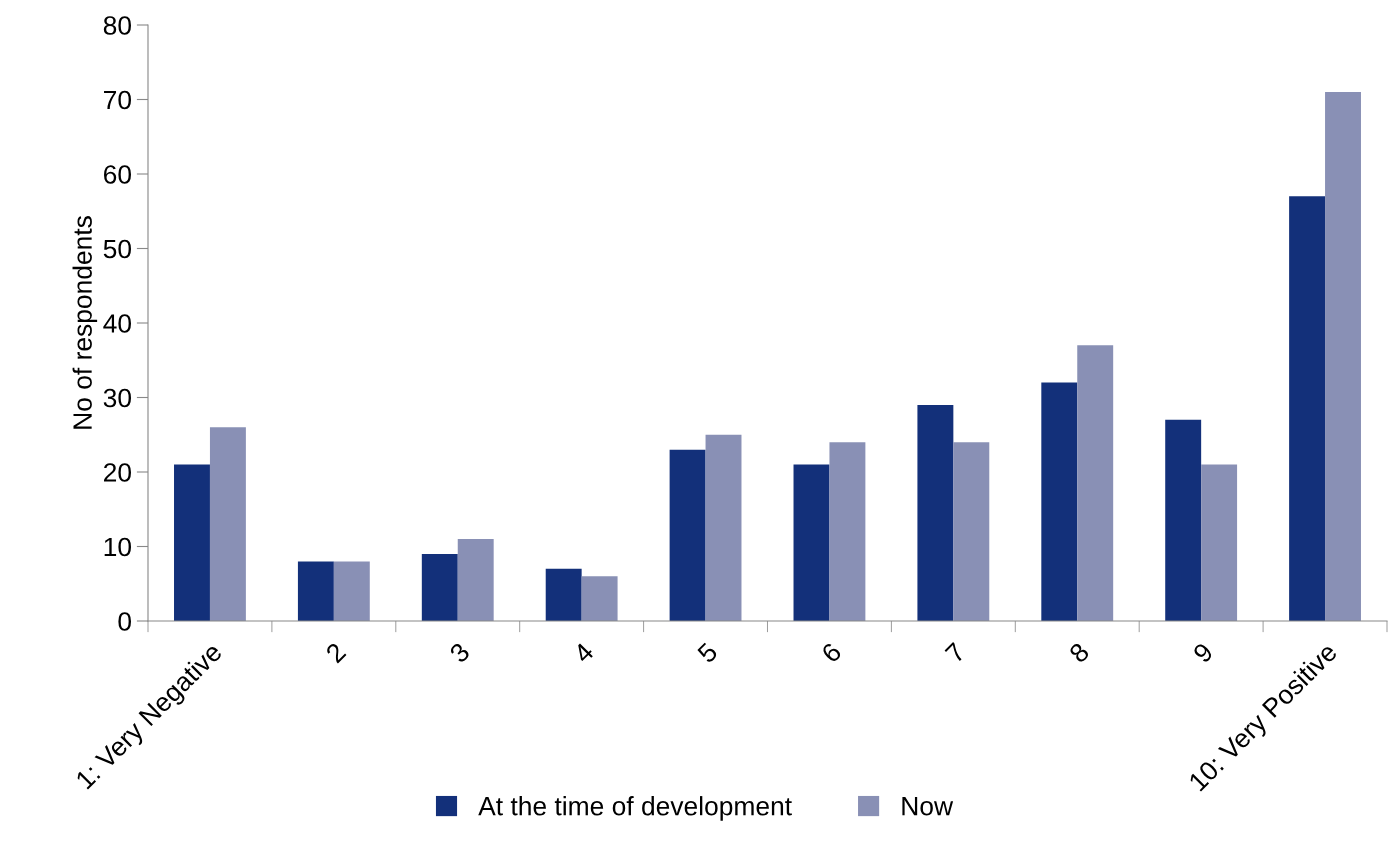  Describe the element at coordinates (1079, 652) in the screenshot. I see `x-tick-label: 8` at that location.